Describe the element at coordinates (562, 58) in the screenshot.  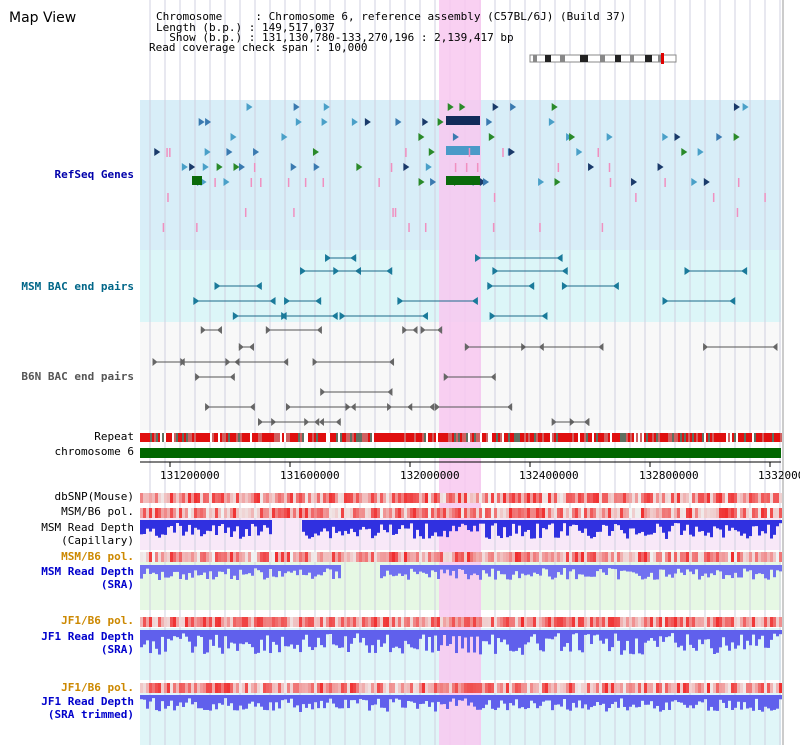
I see `ideogram-band` at that location.